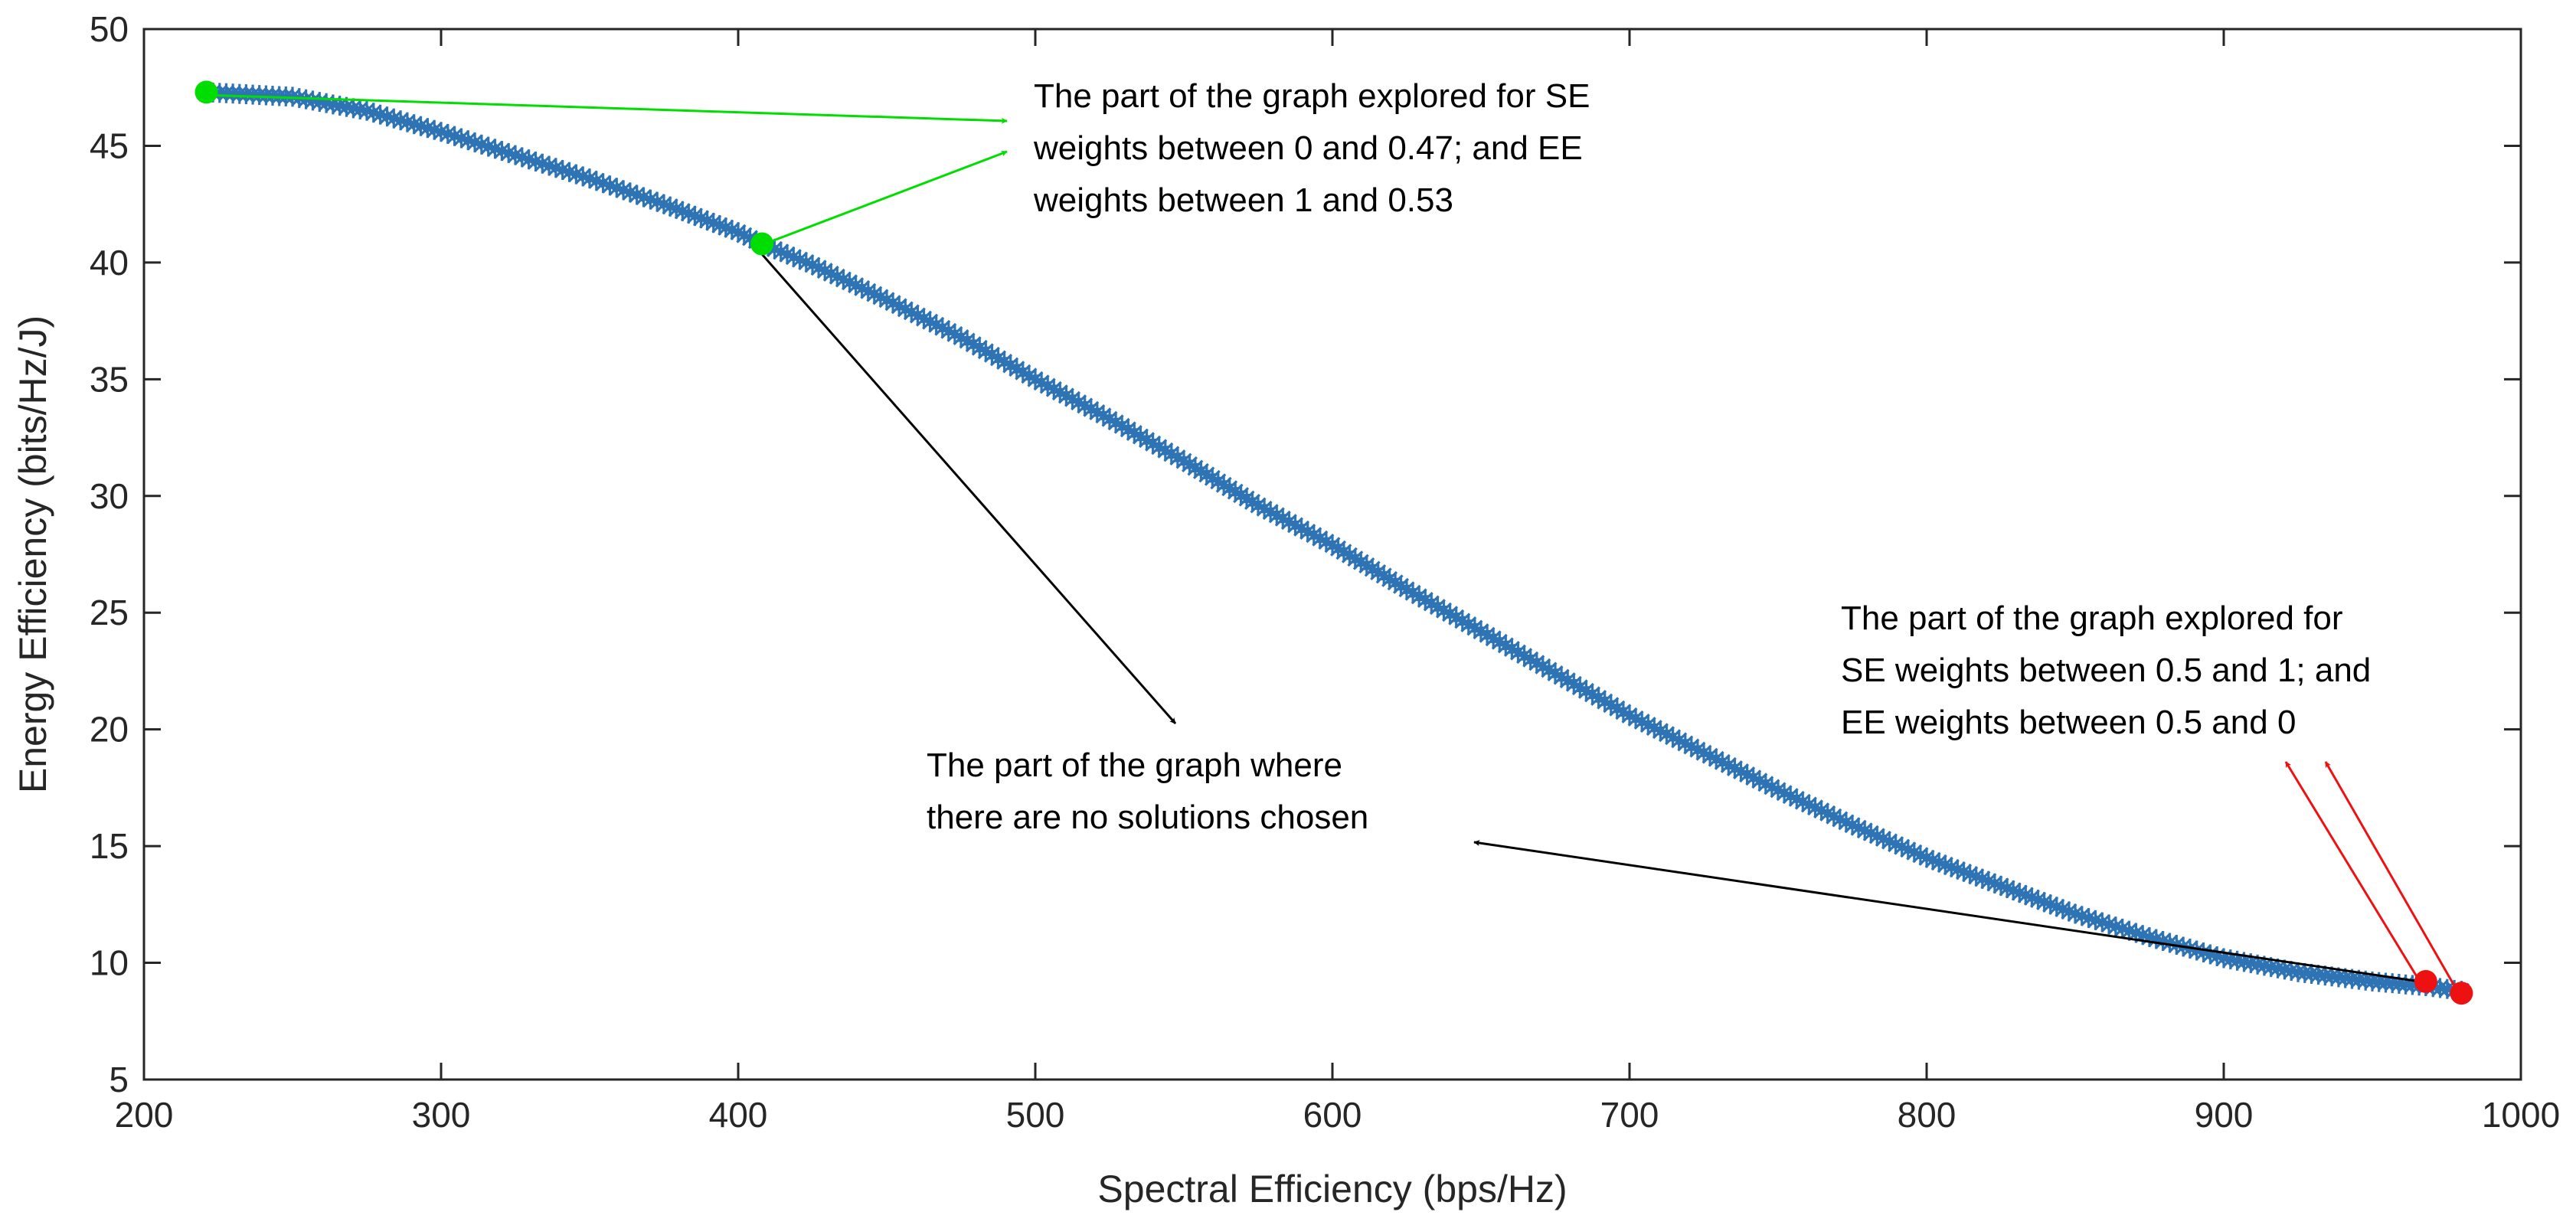 This screenshot has width=2576, height=1225. I want to click on y-tick-label: 5, so click(119, 1079).